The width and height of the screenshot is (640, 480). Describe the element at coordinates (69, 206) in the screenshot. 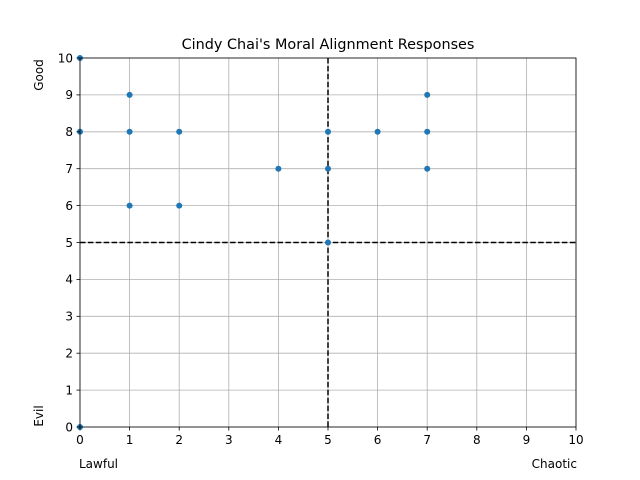

I see `y-tick-label-6: 6` at that location.